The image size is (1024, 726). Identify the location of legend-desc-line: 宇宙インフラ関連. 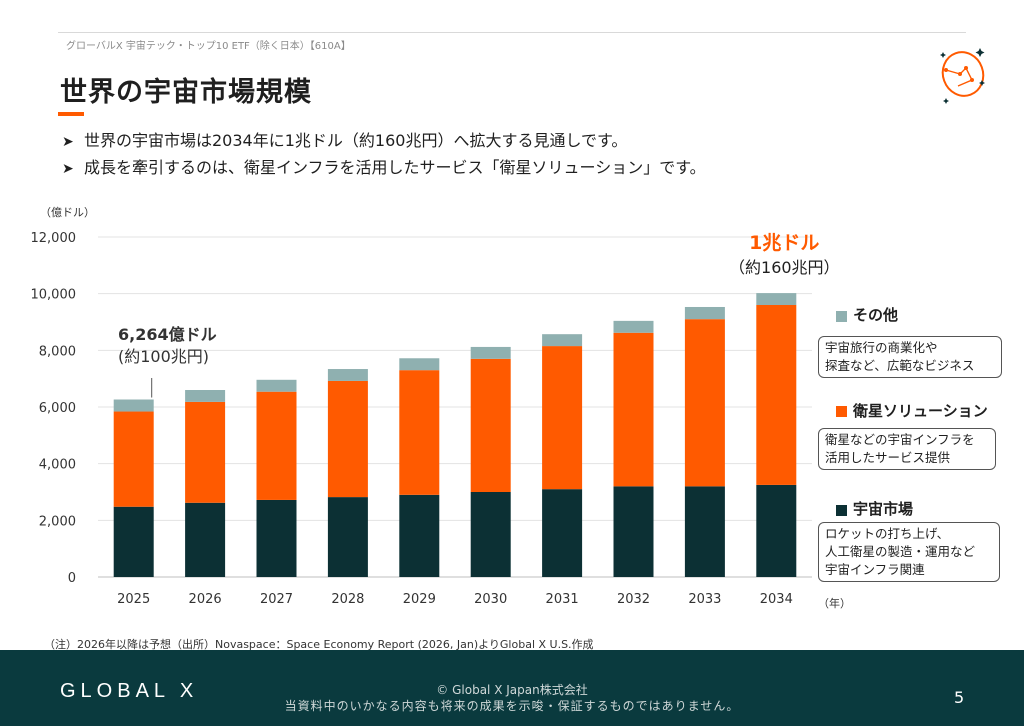
(875, 569).